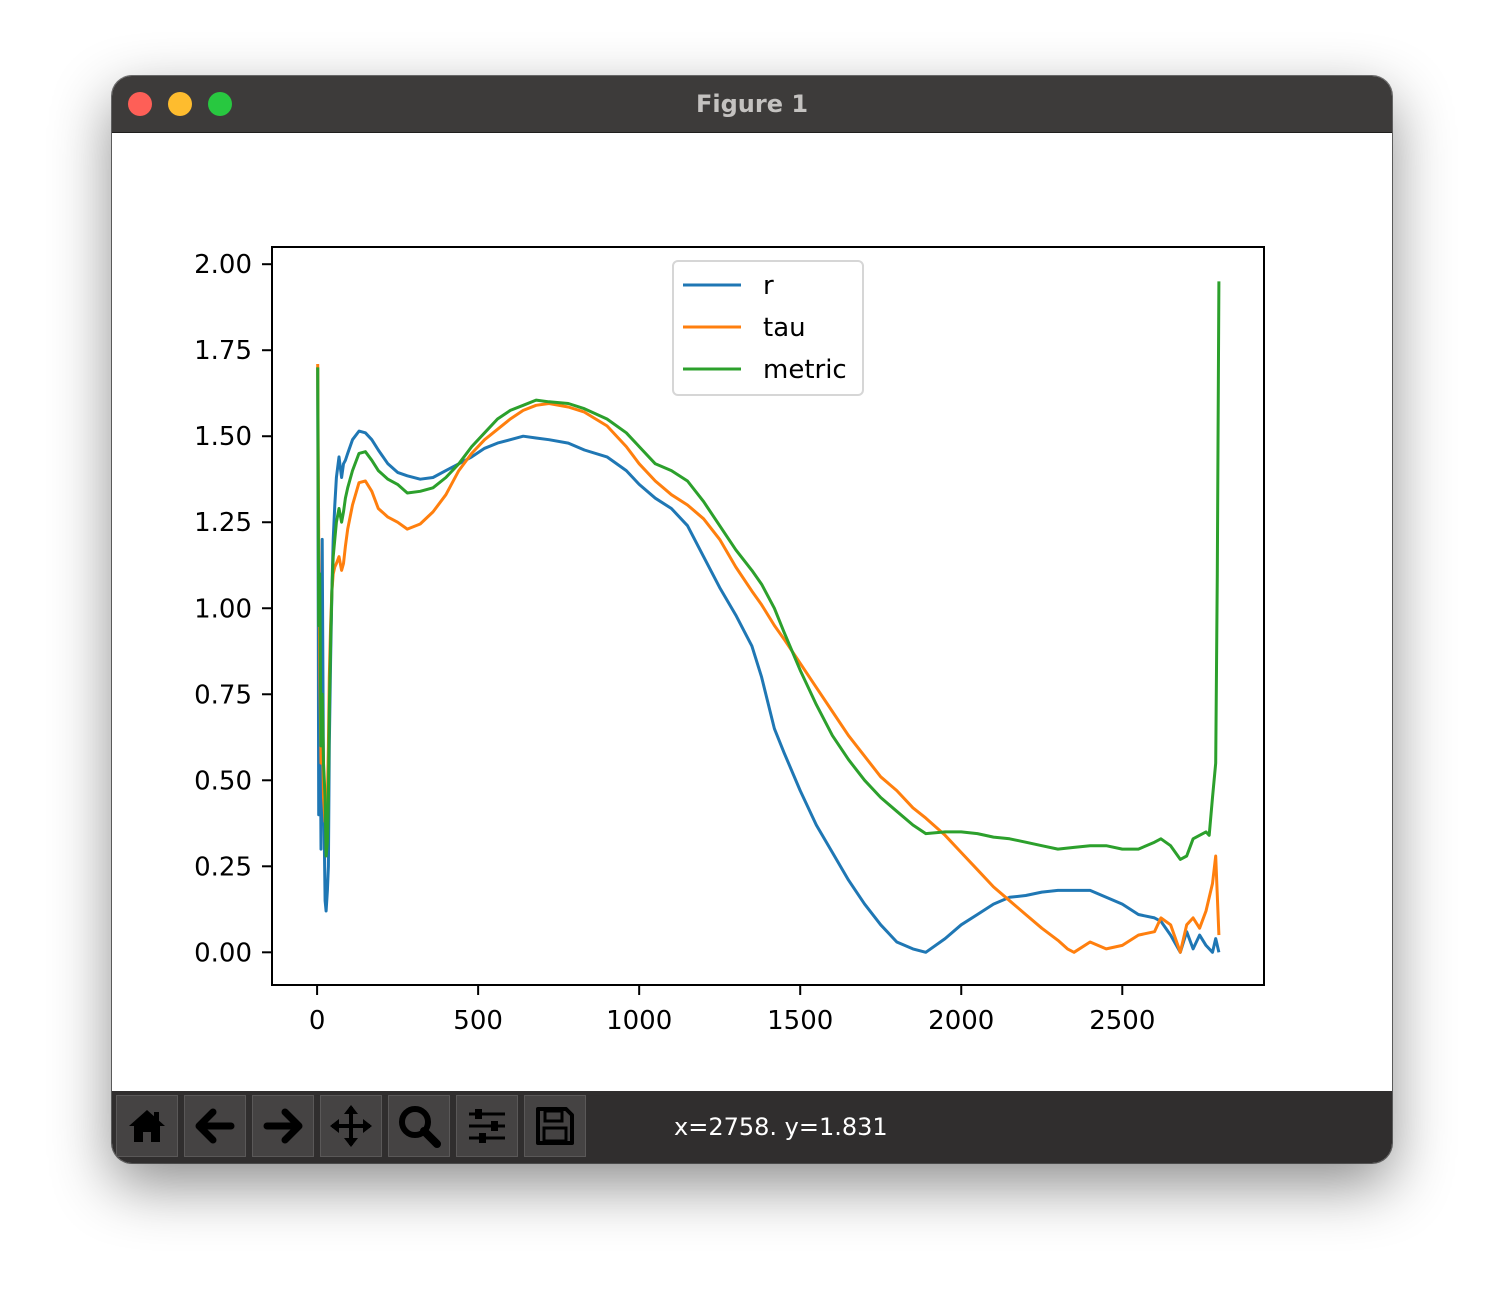  What do you see at coordinates (180, 104) in the screenshot?
I see `minimize-button` at bounding box center [180, 104].